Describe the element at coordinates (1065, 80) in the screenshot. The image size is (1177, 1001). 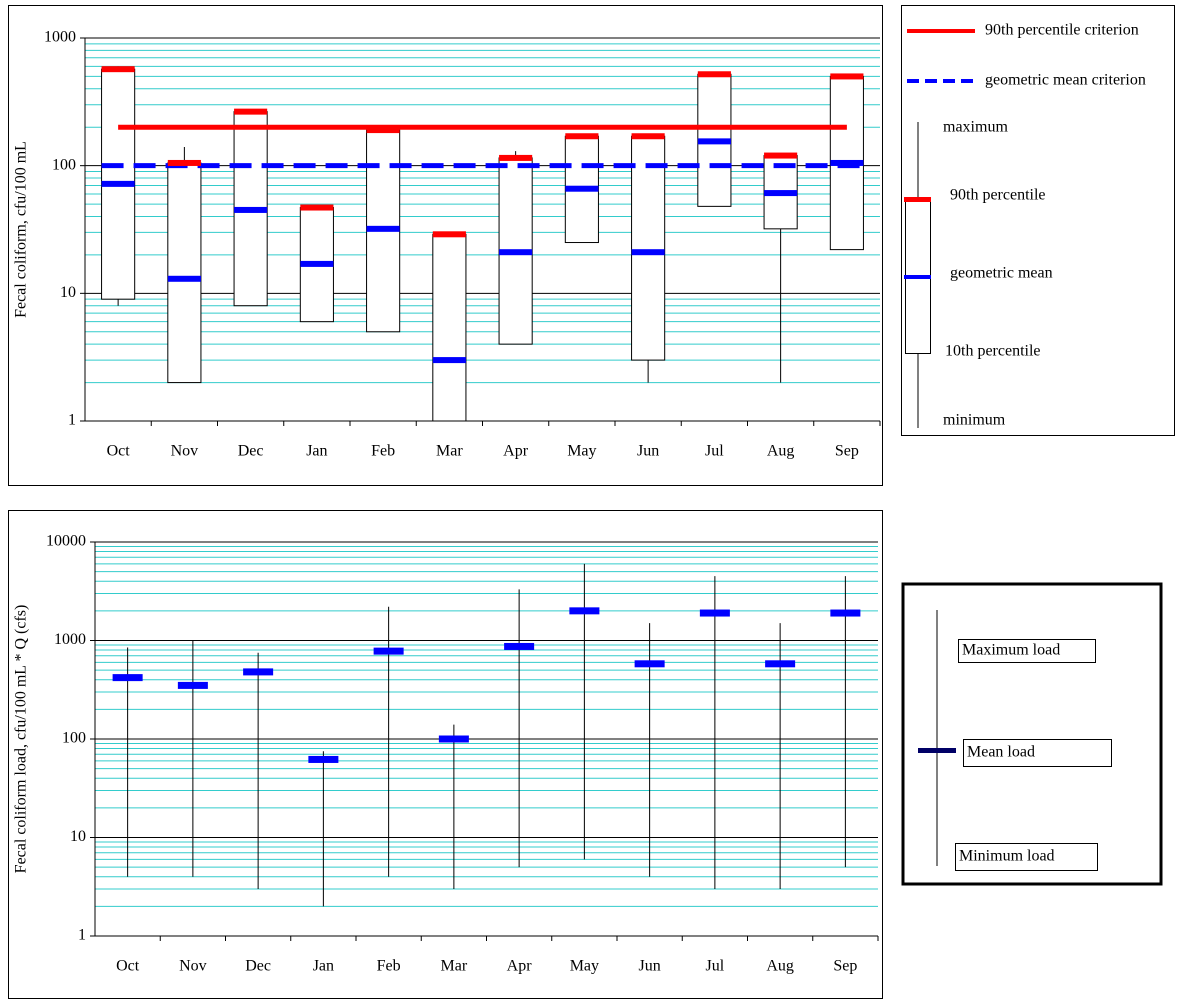
I see `legend-label: geometric mean criterion` at that location.